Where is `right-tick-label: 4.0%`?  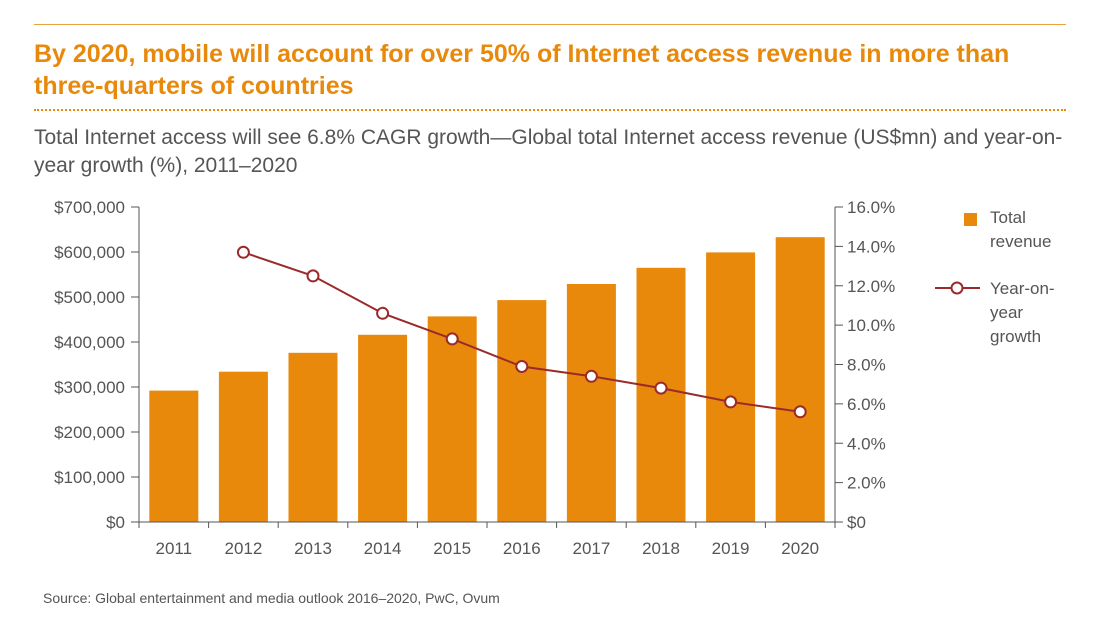 right-tick-label: 4.0% is located at coordinates (866, 443).